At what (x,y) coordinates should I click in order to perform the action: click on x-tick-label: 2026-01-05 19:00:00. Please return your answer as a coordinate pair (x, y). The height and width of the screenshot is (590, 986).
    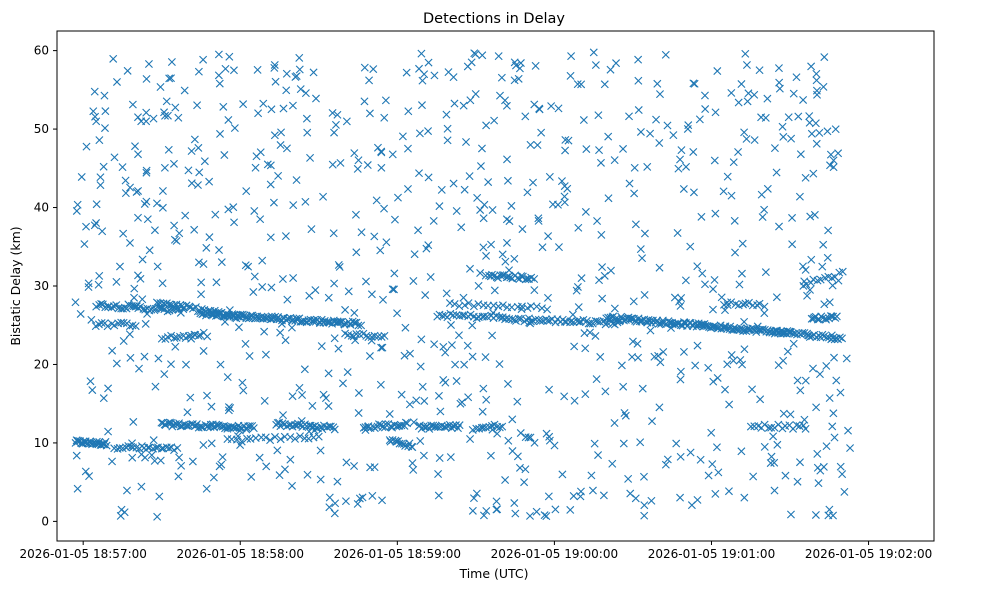
    Looking at the image, I should click on (554, 554).